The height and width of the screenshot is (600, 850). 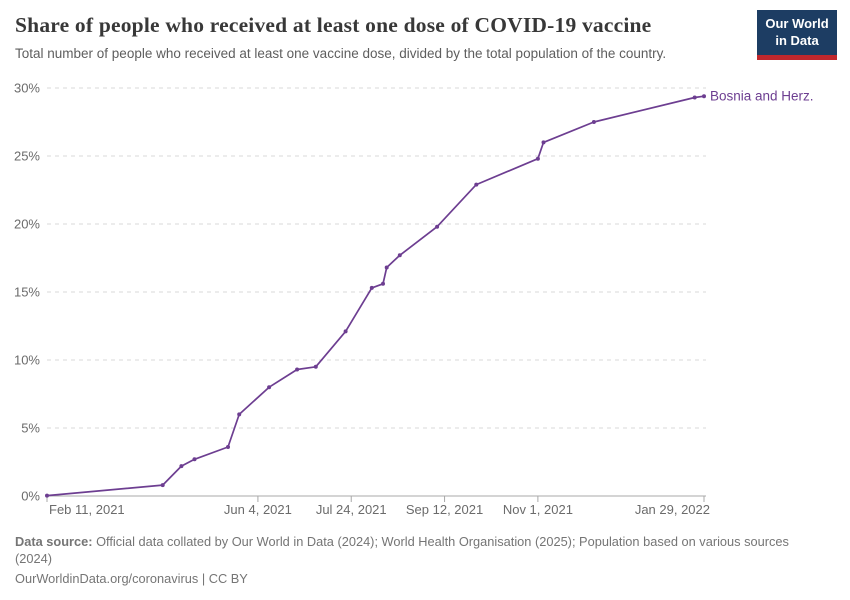 I want to click on y-tick-label: 30%, so click(x=27, y=88).